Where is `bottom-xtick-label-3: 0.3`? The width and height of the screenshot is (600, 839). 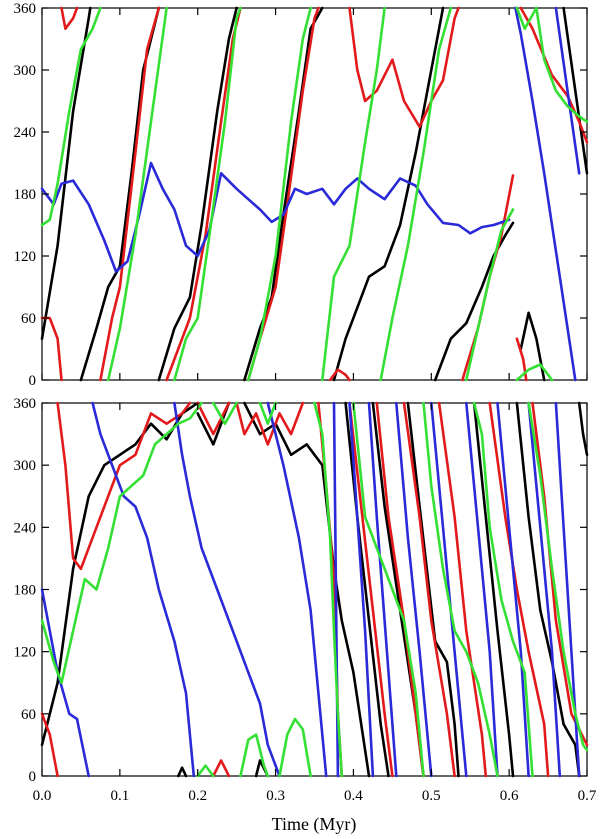
bottom-xtick-label-3: 0.3 is located at coordinates (275, 796).